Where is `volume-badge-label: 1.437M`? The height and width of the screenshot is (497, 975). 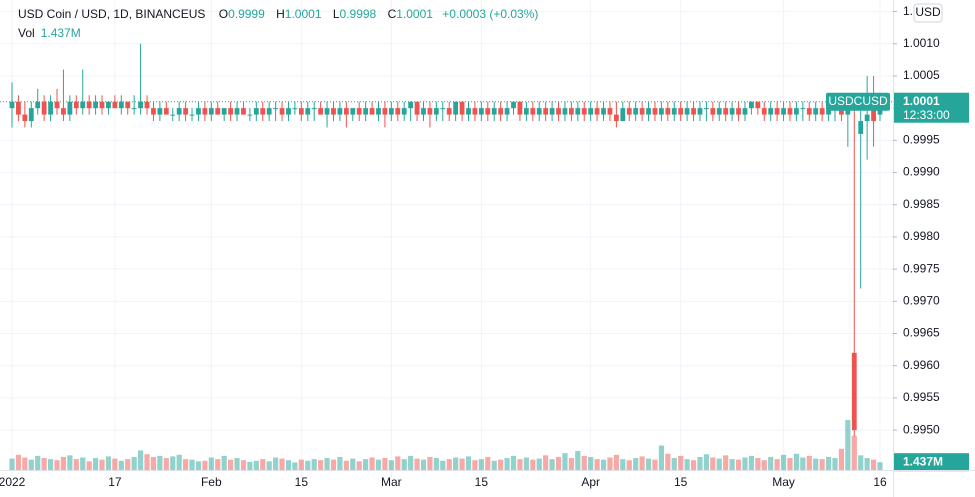 volume-badge-label: 1.437M is located at coordinates (923, 461).